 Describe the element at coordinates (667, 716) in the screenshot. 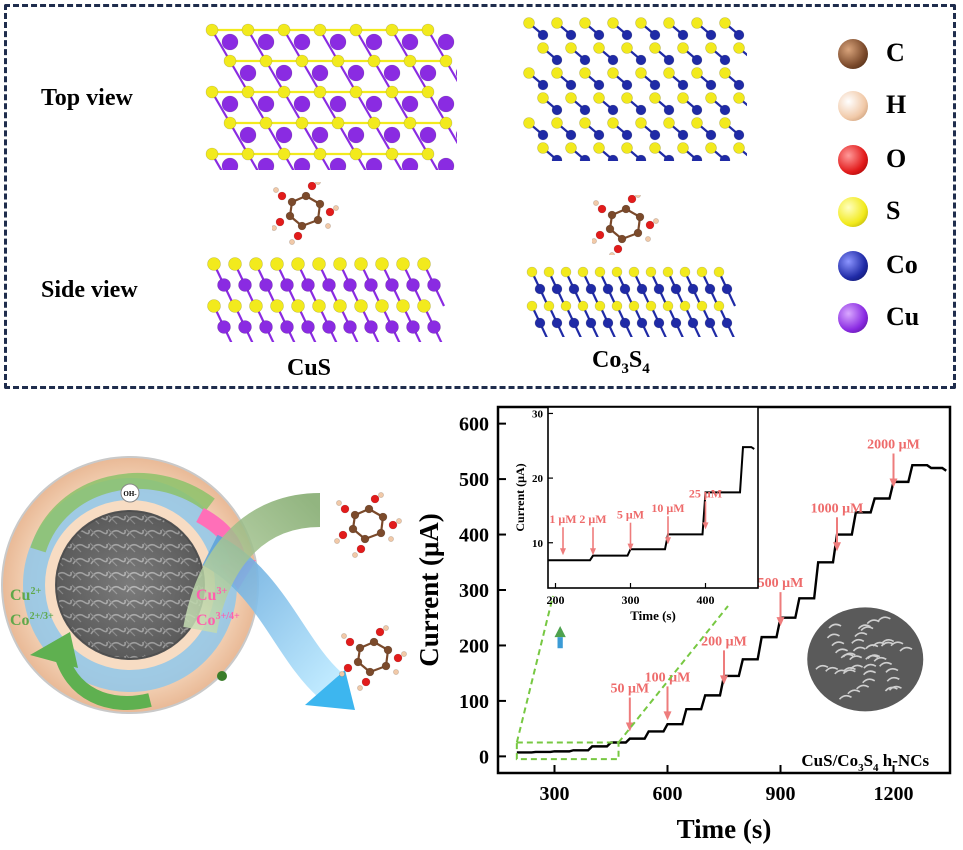

I see `annotation-arrowhead` at that location.